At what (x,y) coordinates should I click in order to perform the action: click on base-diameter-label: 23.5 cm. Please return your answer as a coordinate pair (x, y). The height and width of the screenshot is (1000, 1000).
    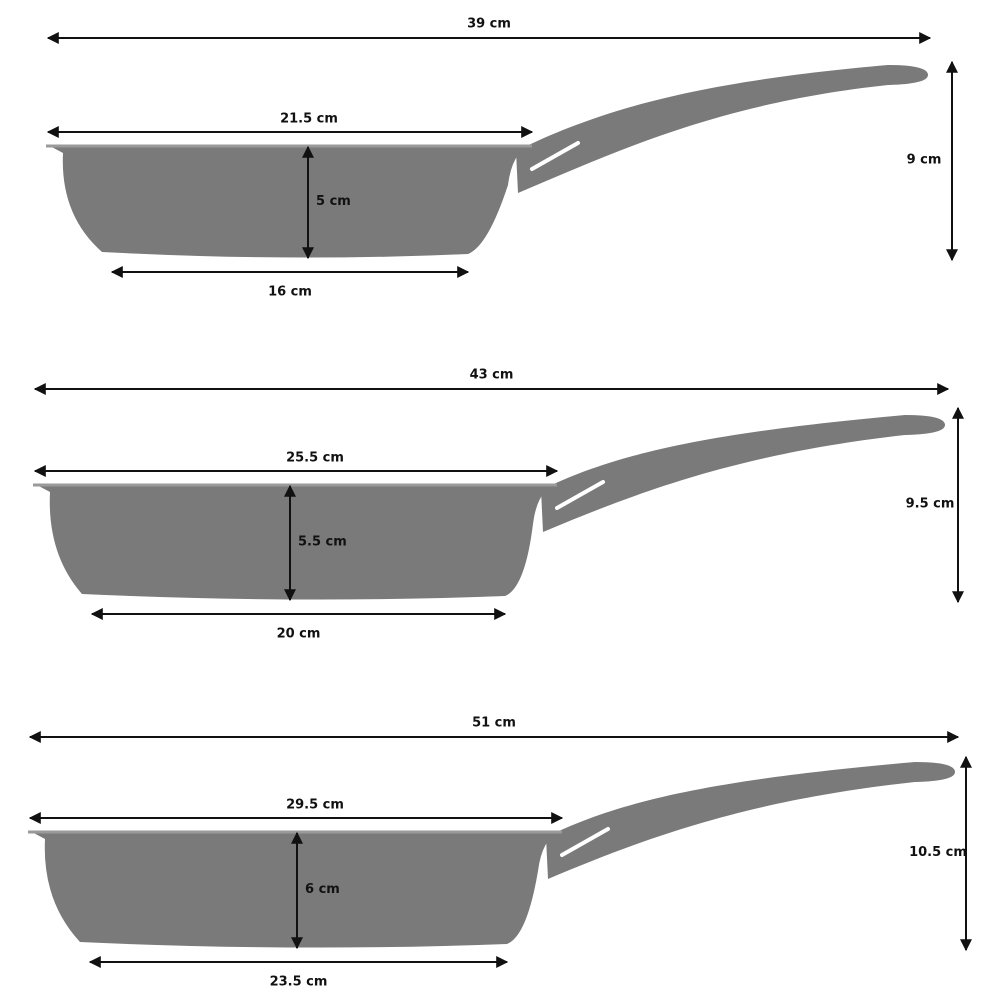
    Looking at the image, I should click on (299, 982).